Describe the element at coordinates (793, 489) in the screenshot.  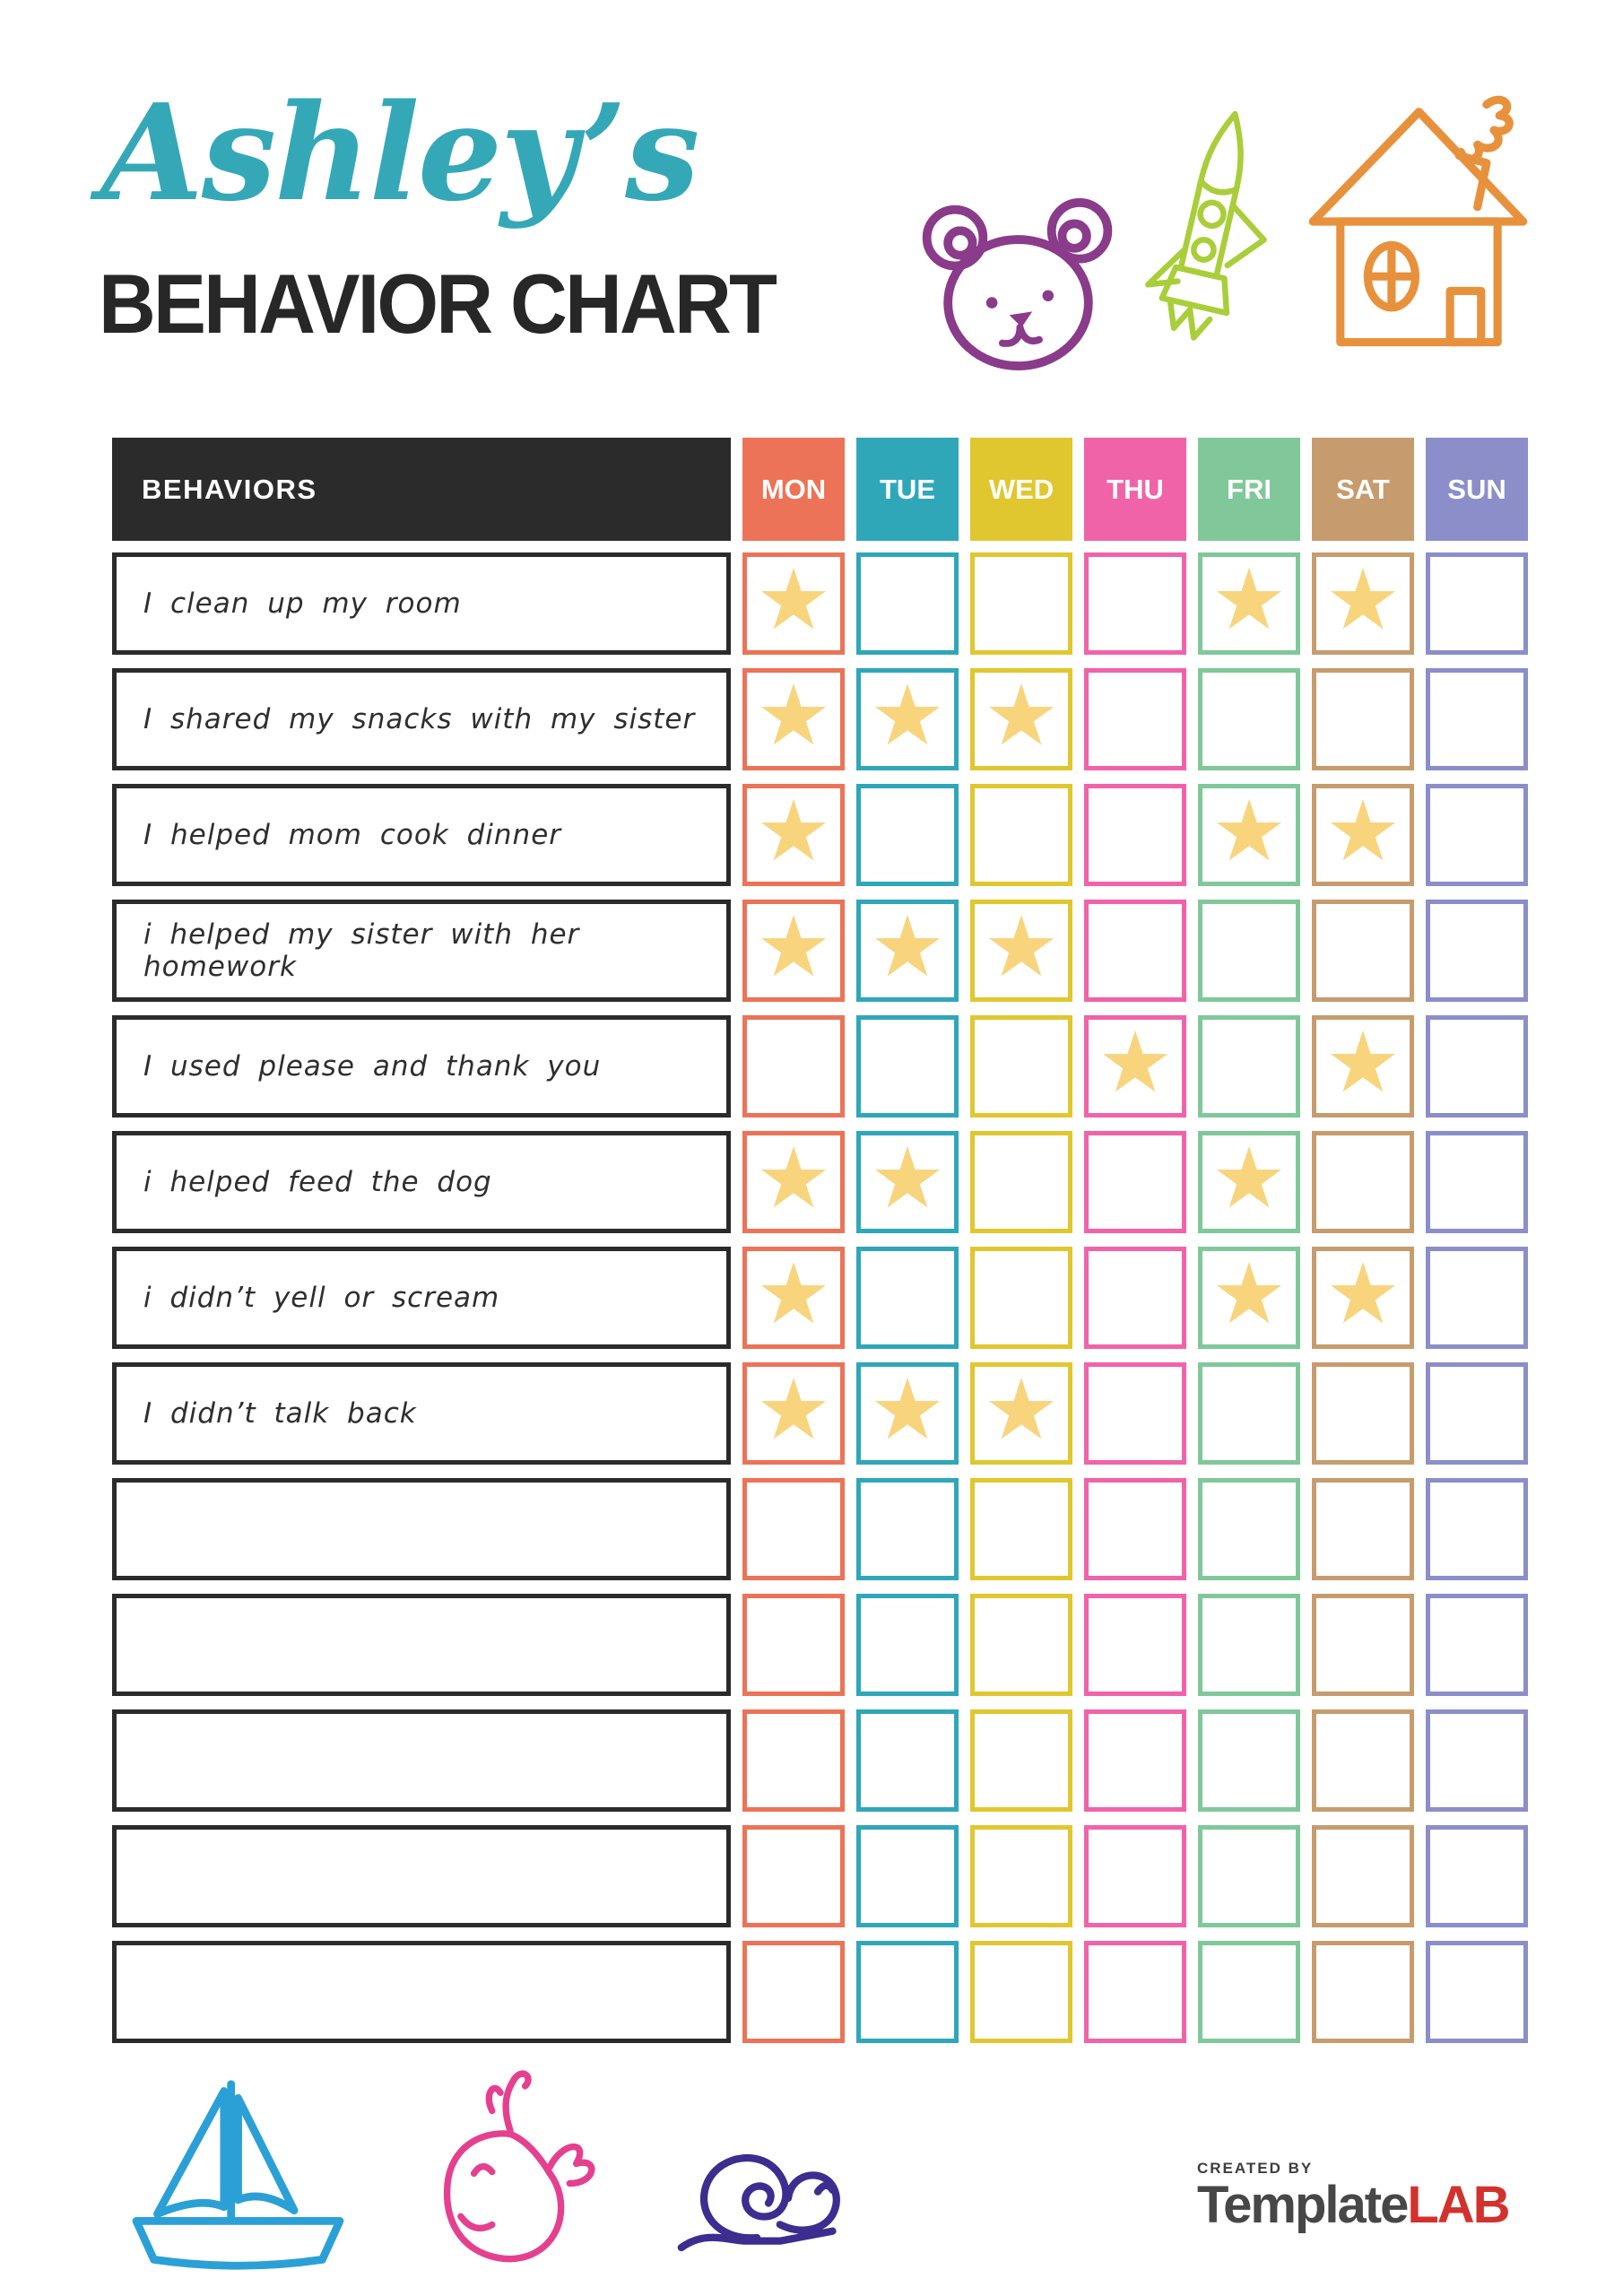
I see `day-header-mon: MON` at that location.